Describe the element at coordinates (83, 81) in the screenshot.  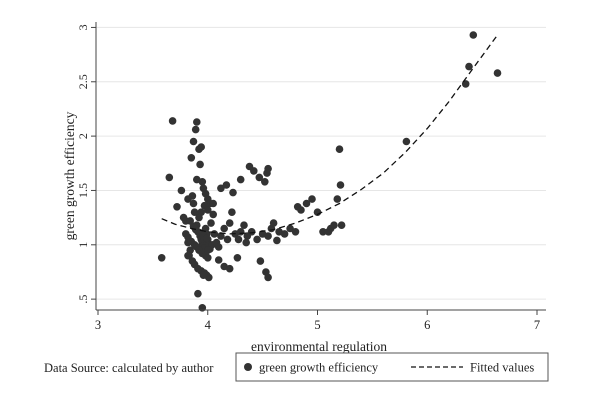
I see `y-tick-label: 2.5` at that location.